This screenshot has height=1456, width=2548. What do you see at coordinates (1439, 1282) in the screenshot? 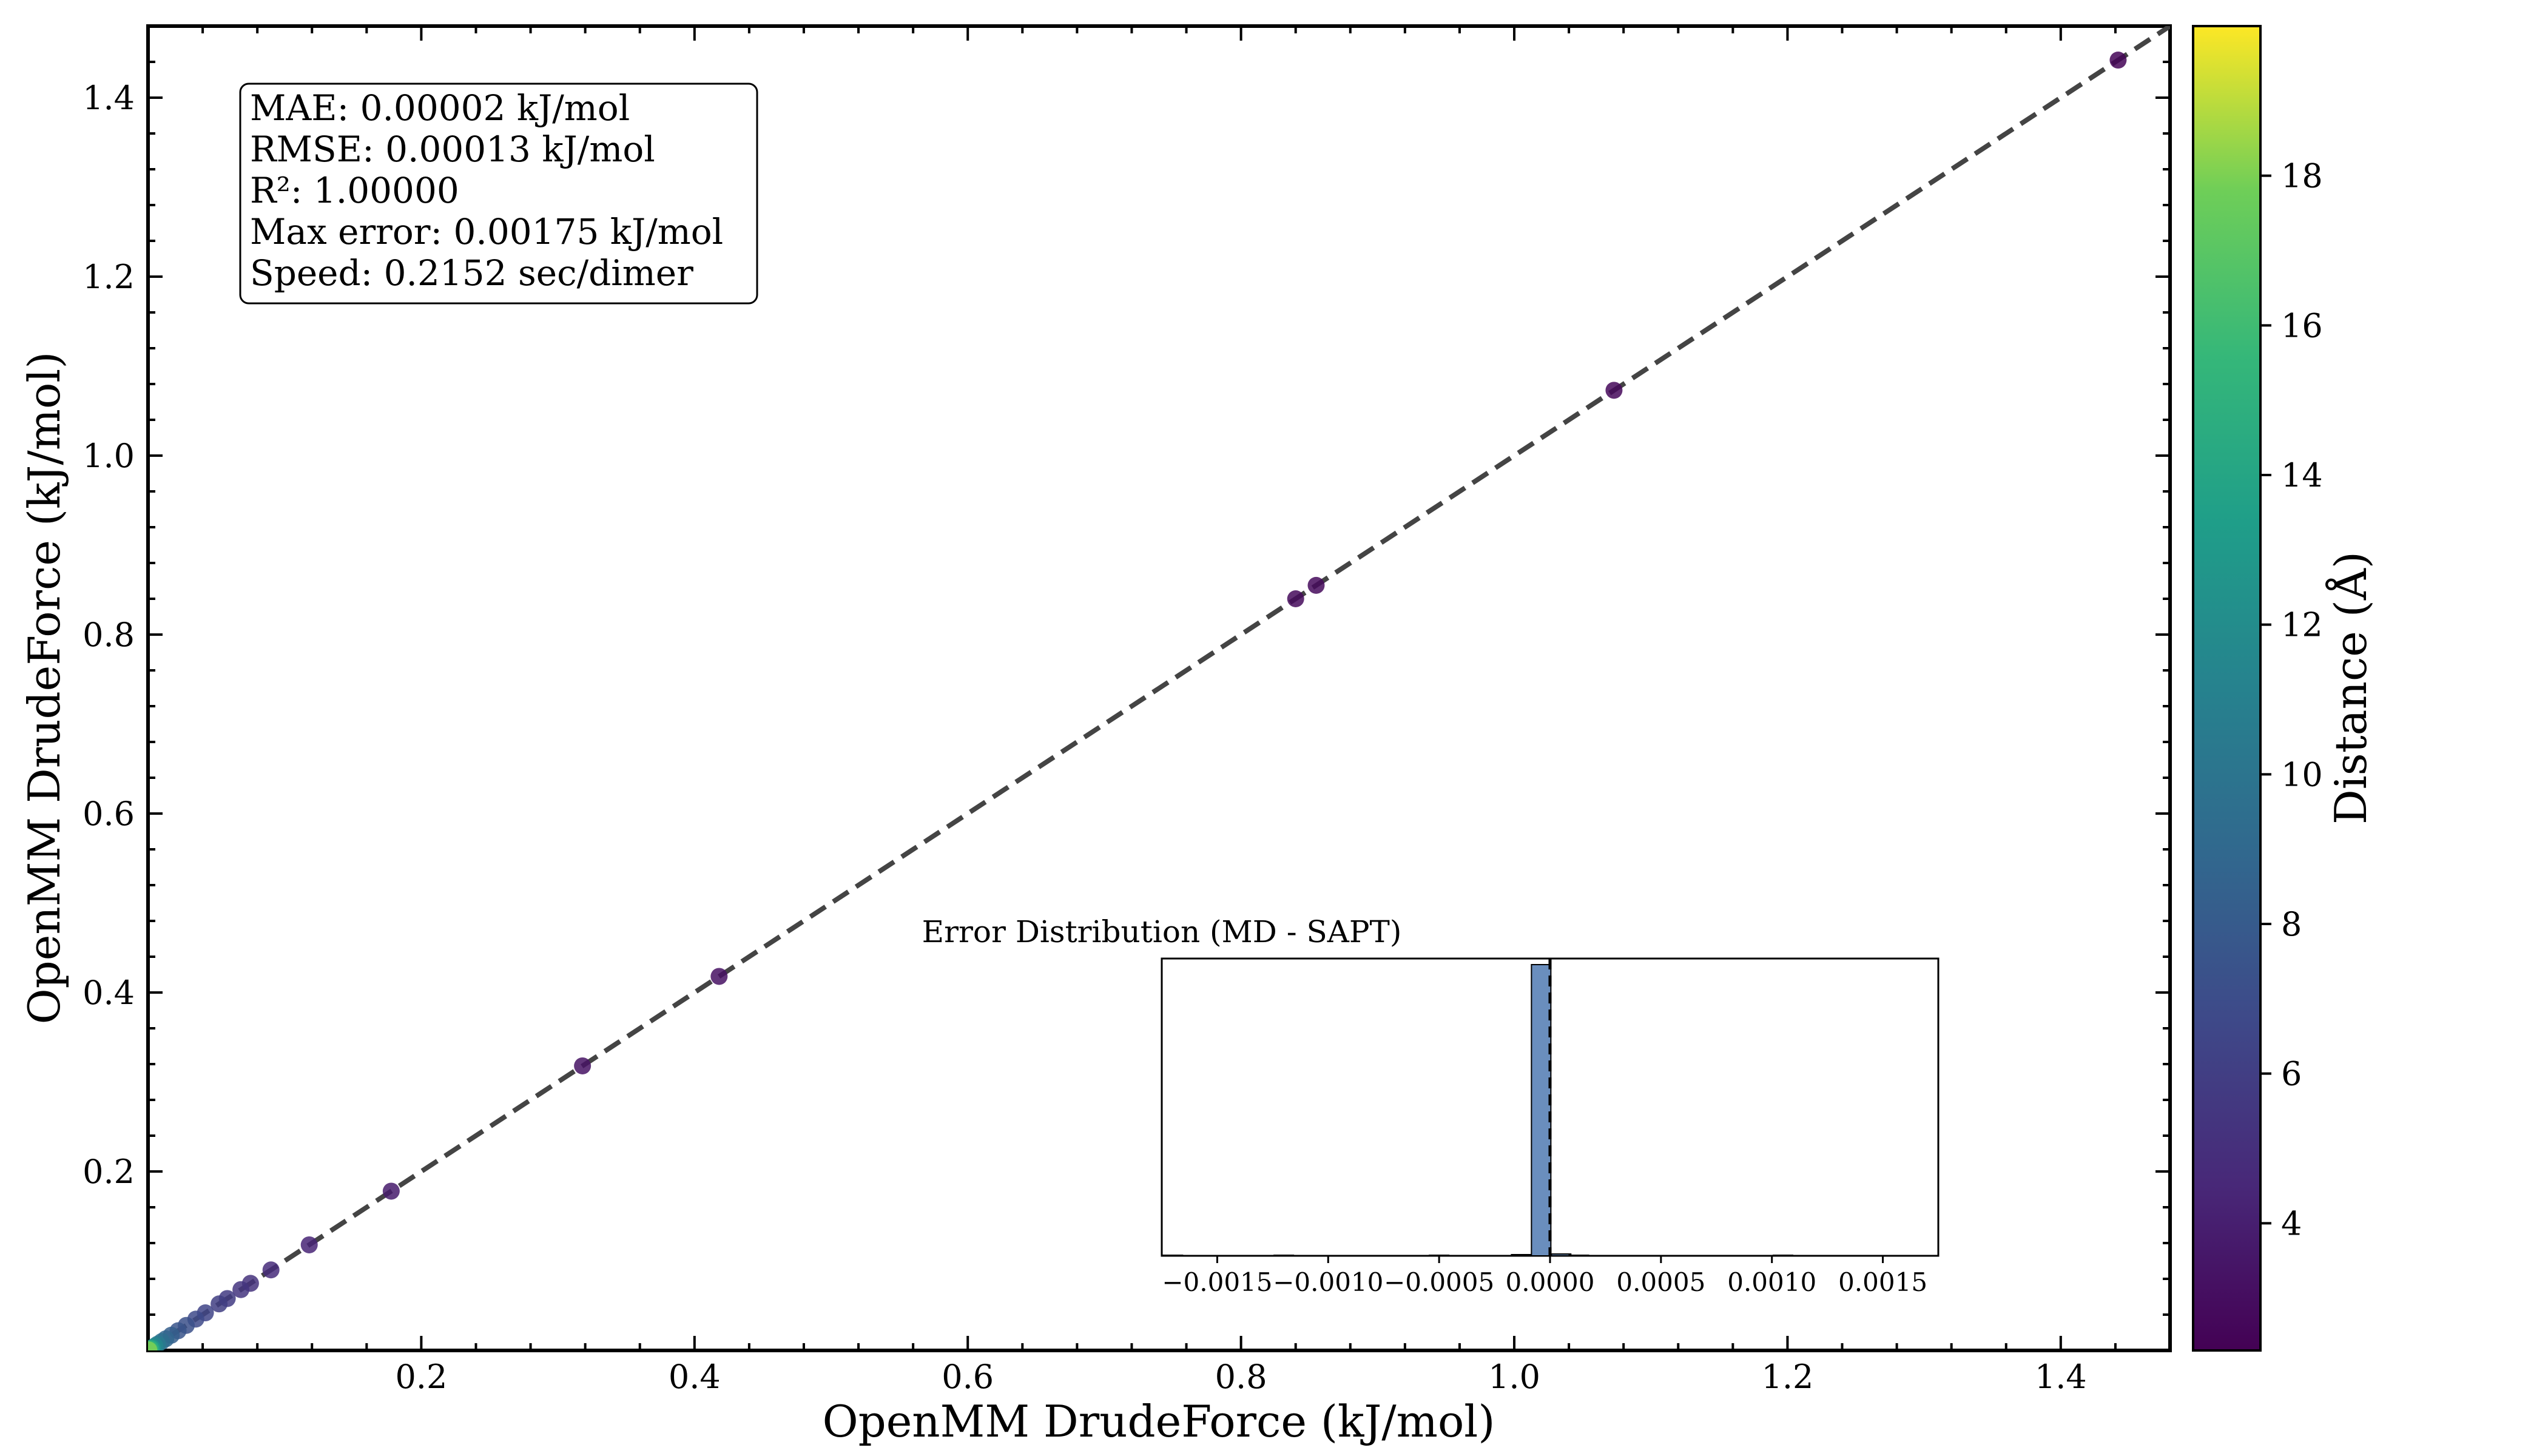
I see `inset-x-tick-label: −0.0005` at bounding box center [1439, 1282].